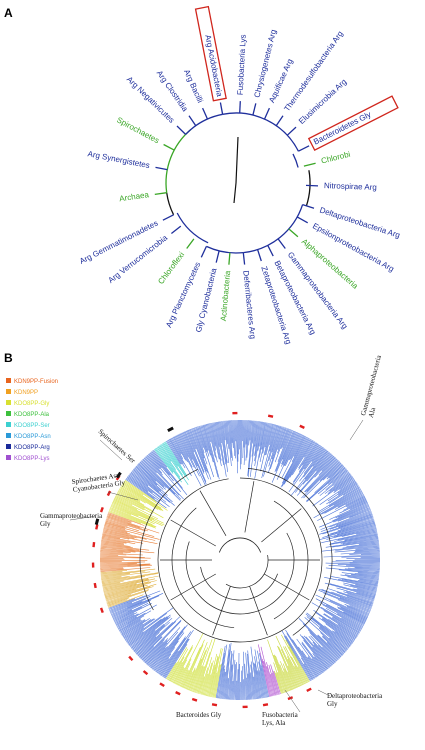 The image size is (425, 750). Describe the element at coordinates (206, 300) in the screenshot. I see `taxon-label: Gly Cyanobacteria` at that location.